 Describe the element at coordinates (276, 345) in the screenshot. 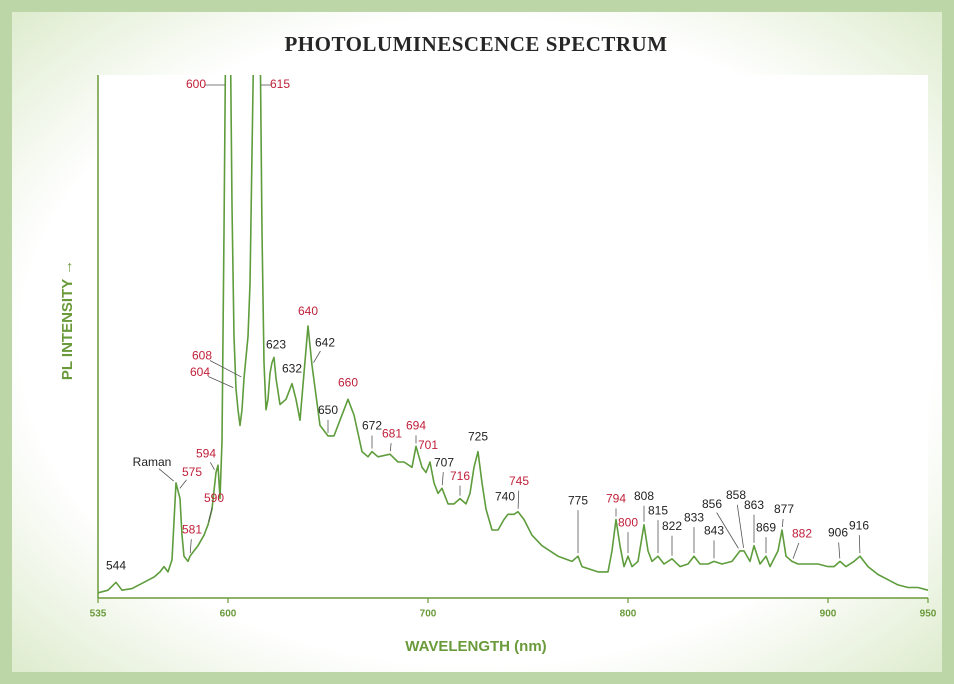

I see `peak-label: 623` at that location.